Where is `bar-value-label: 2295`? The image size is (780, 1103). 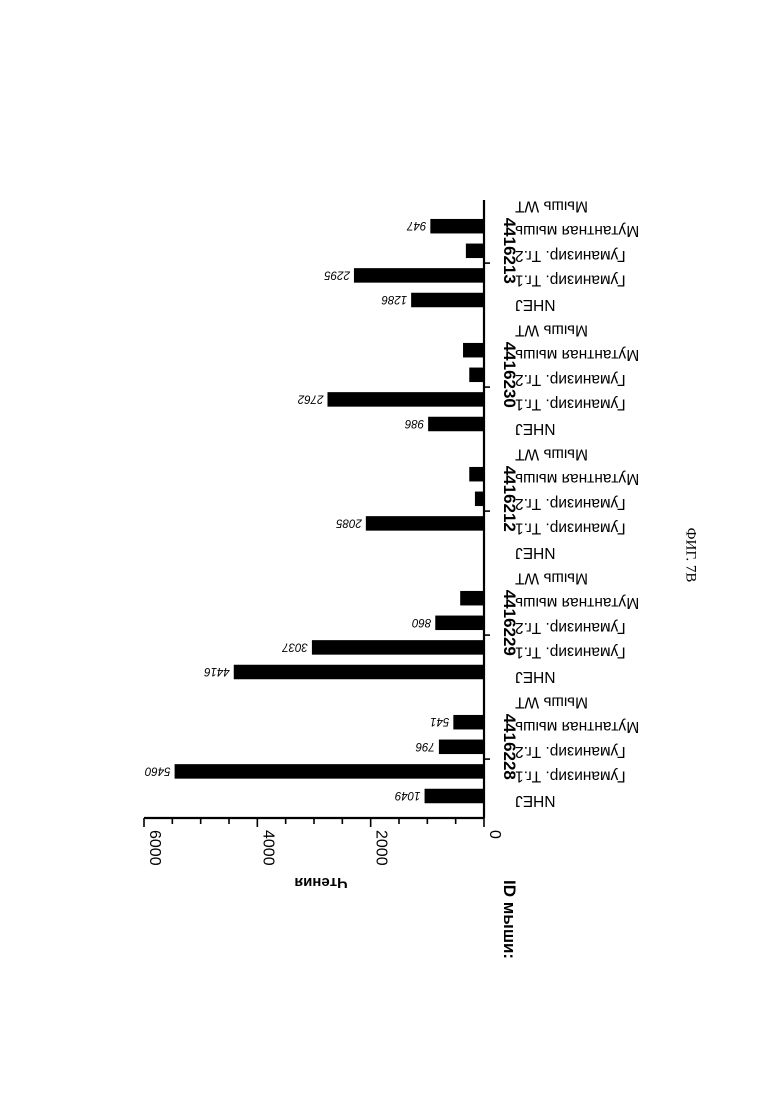 bar-value-label: 2295 is located at coordinates (337, 274).